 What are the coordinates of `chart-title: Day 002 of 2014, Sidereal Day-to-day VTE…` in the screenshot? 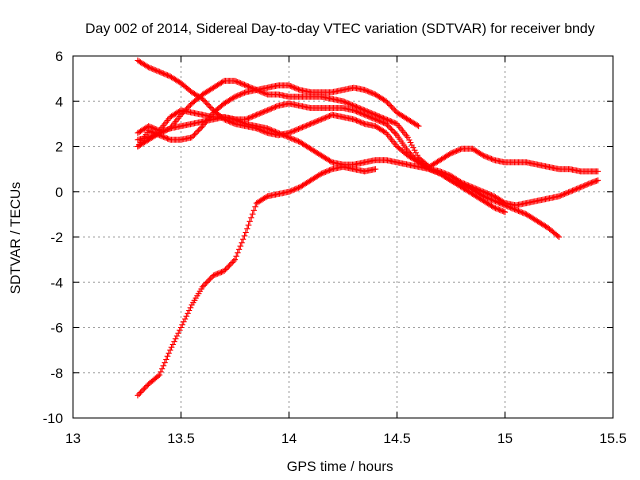 It's located at (339, 28).